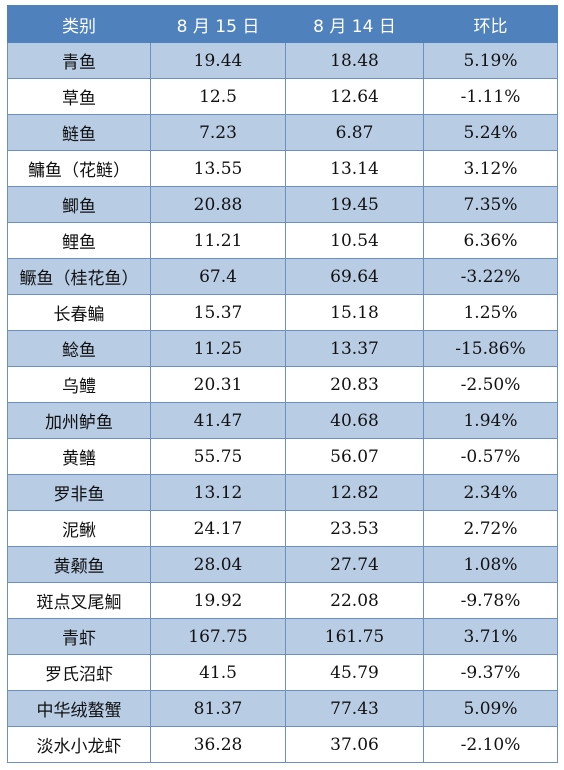  Describe the element at coordinates (354, 456) in the screenshot. I see `aug-14-price-cell: 56.07` at that location.